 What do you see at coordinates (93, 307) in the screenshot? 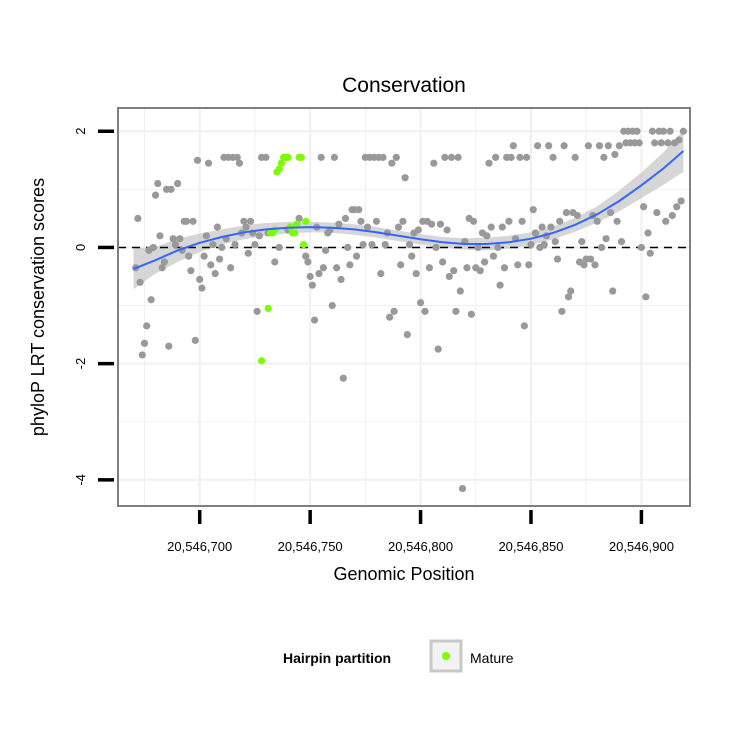
I see `y-axis-ticks: 2 0 -2 -4` at bounding box center [93, 307].